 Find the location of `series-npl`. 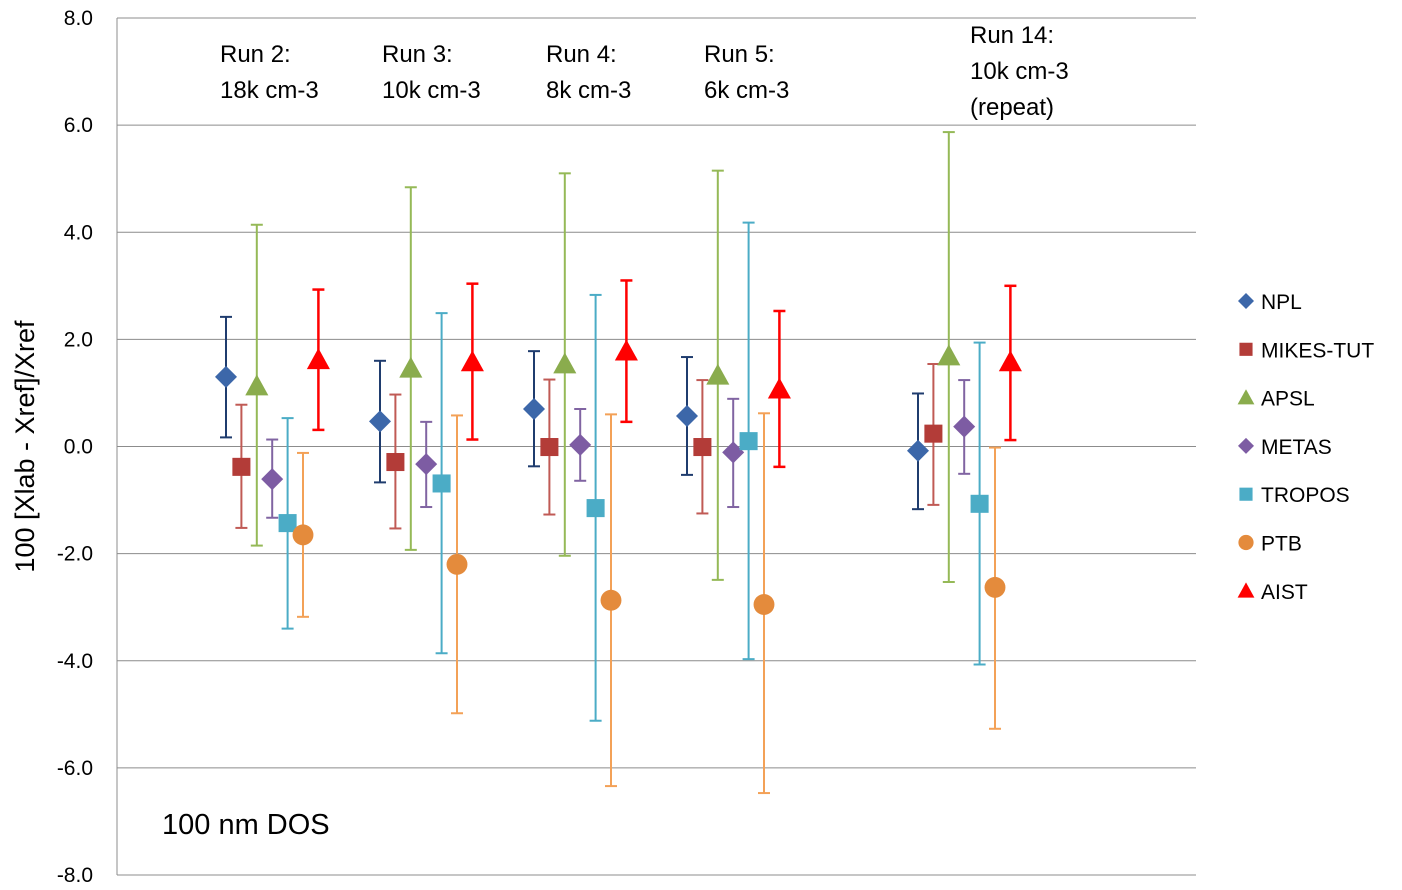

series-npl is located at coordinates (572, 413).